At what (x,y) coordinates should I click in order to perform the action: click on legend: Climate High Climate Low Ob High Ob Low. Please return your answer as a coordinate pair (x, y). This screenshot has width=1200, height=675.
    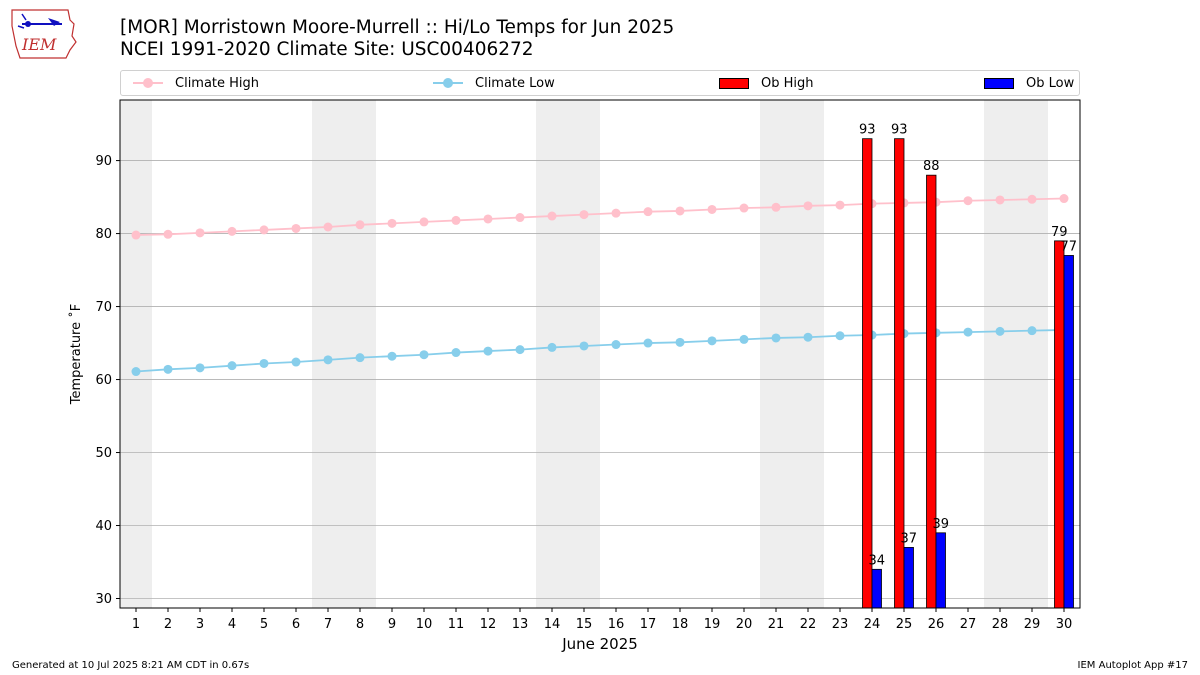
    Looking at the image, I should click on (600, 83).